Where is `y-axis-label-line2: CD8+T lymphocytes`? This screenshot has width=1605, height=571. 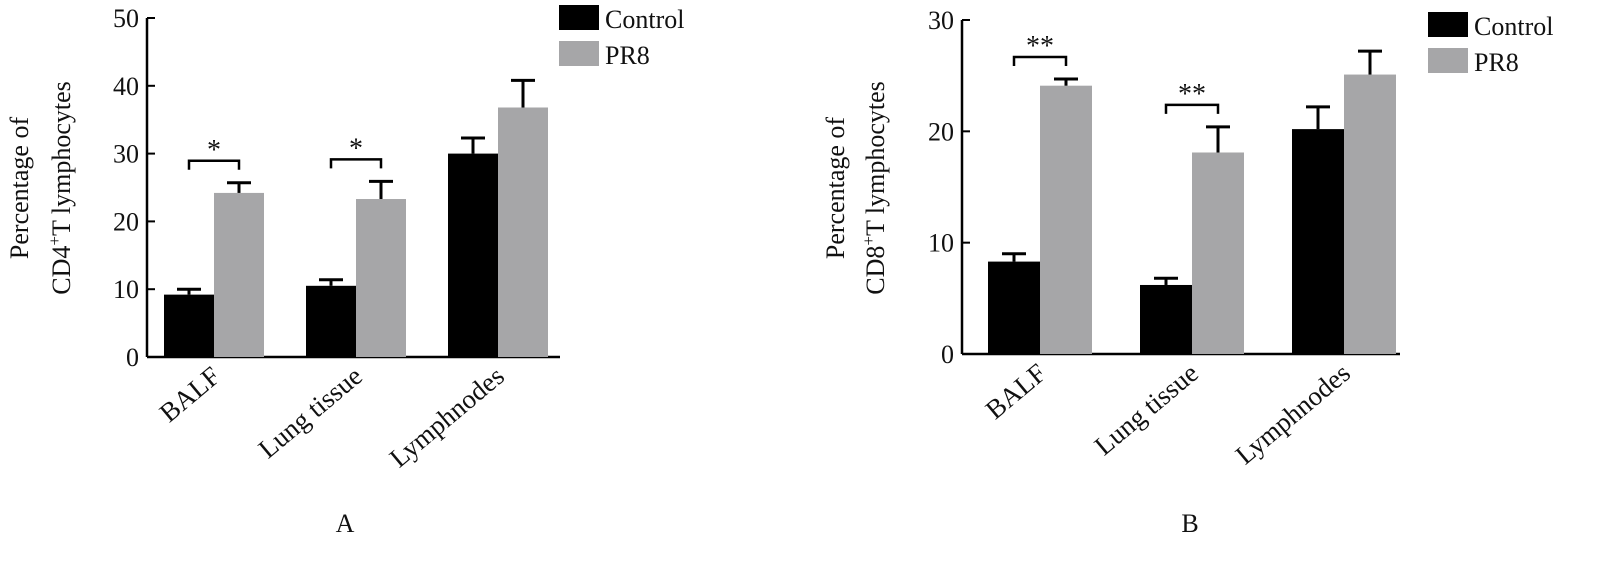 y-axis-label-line2: CD8+T lymphocytes is located at coordinates (874, 188).